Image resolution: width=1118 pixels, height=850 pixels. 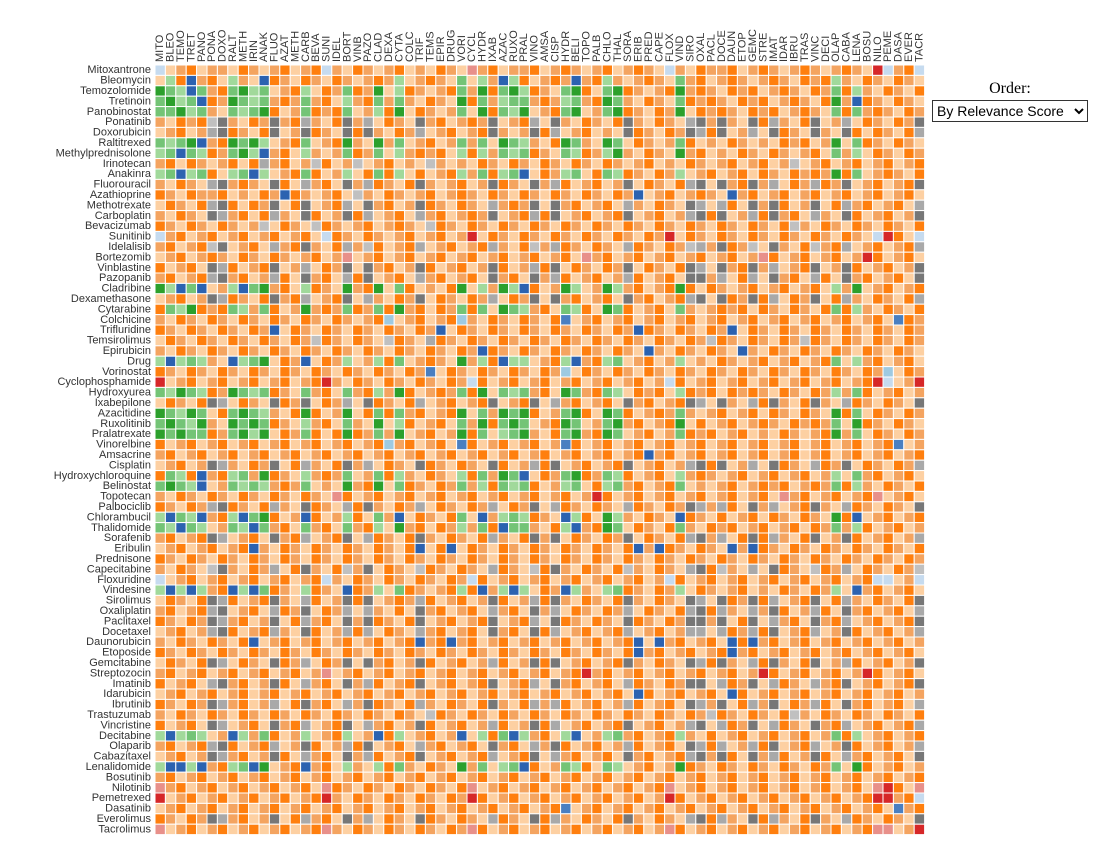 I want to click on column-label: PANO, so click(x=202, y=46).